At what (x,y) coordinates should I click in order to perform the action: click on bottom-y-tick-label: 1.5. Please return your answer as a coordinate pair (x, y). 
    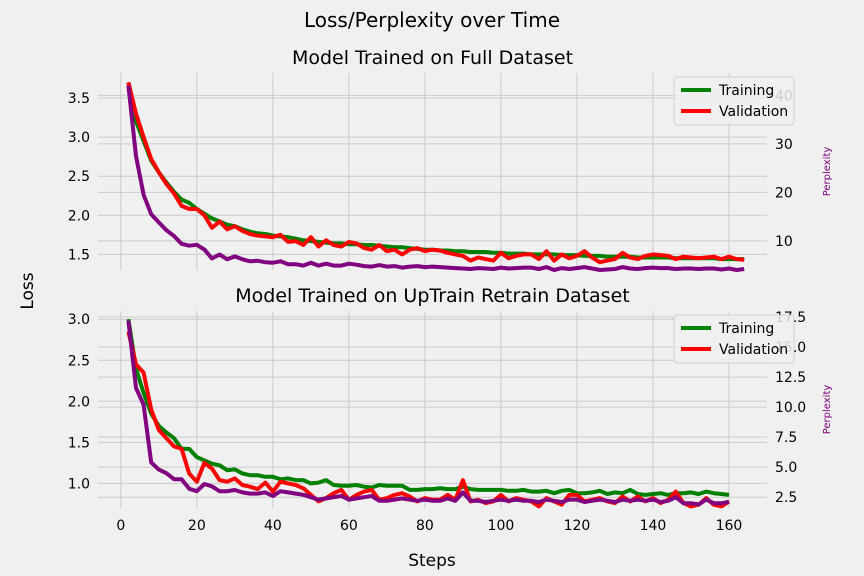
    Looking at the image, I should click on (79, 443).